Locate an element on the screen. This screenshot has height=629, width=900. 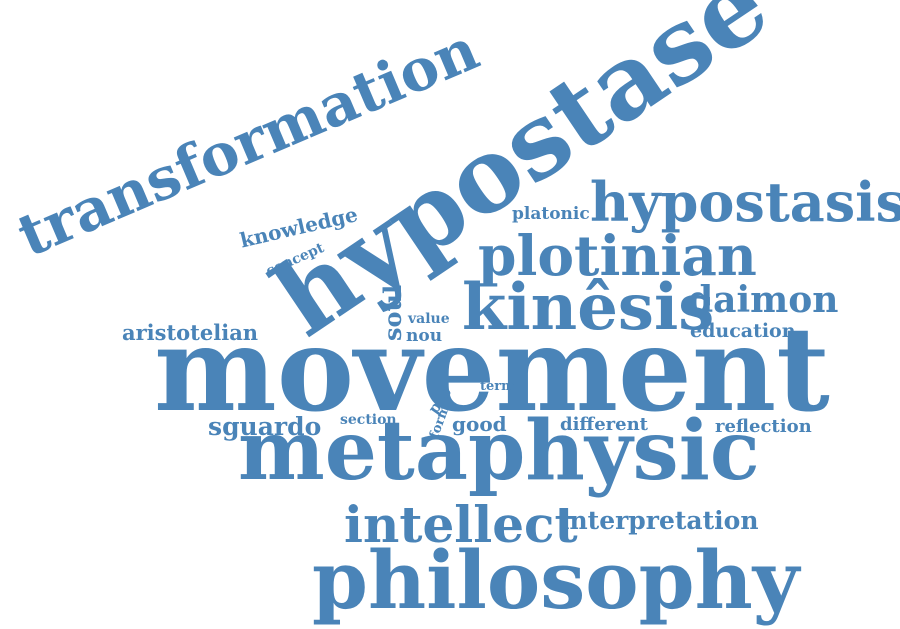
word-reflection: reflection is located at coordinates (763, 426).